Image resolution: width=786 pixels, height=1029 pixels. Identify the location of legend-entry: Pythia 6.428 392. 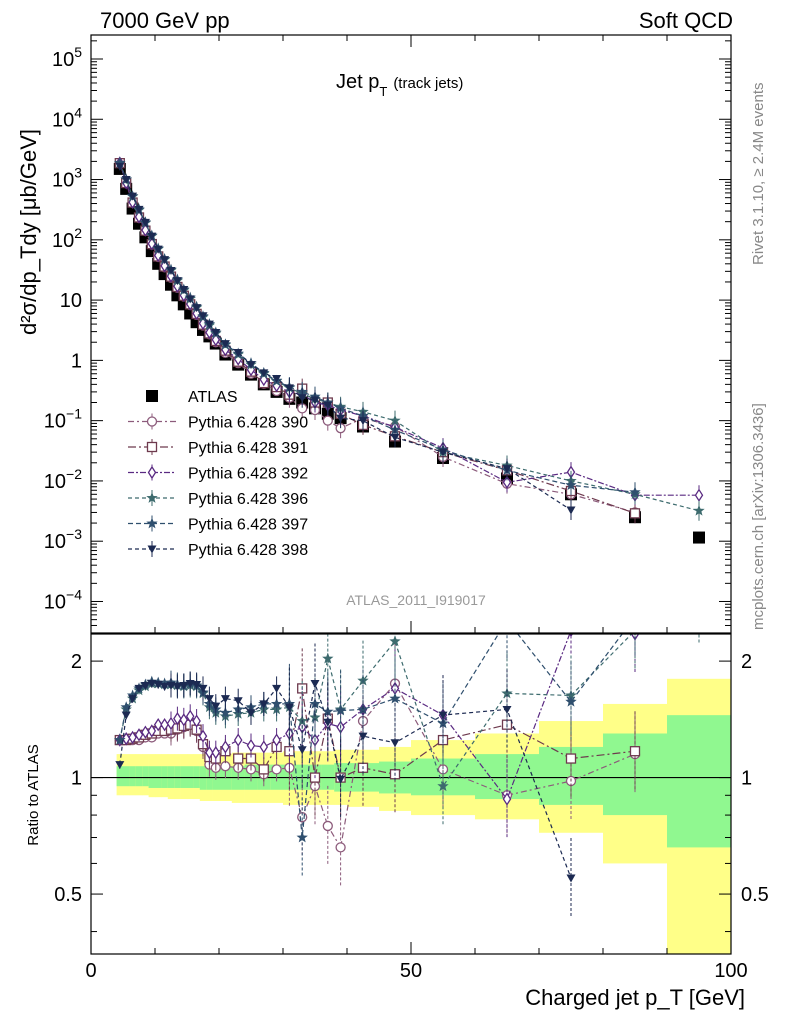
(218, 473).